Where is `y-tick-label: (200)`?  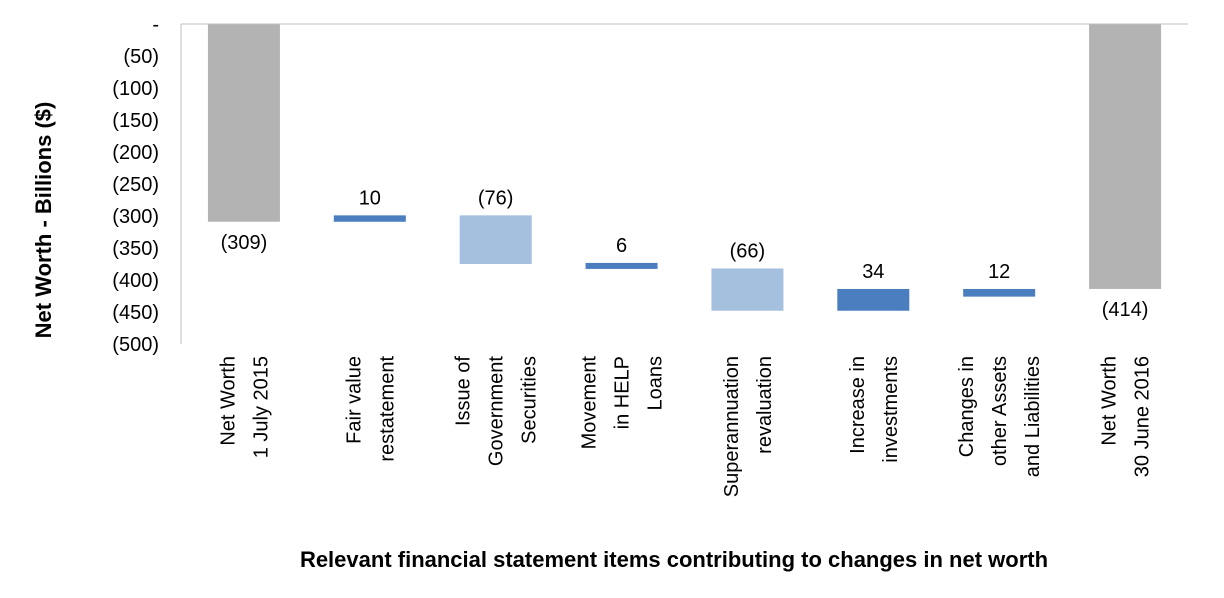
y-tick-label: (200) is located at coordinates (135, 153).